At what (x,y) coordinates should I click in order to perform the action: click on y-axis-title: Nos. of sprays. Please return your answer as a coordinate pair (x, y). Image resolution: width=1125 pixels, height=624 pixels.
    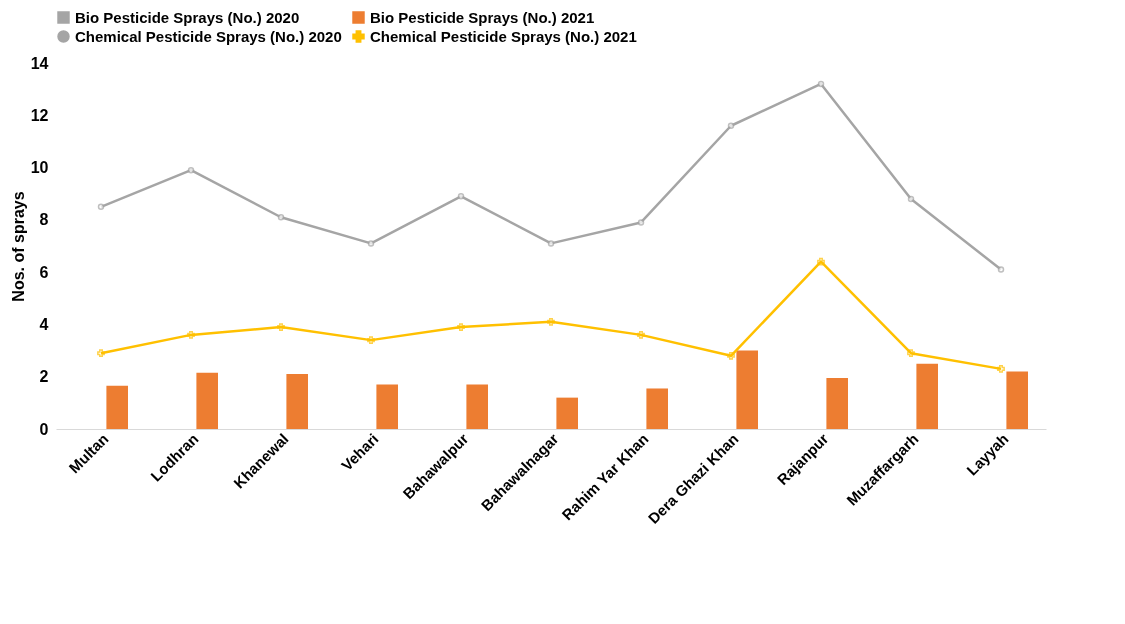
    Looking at the image, I should click on (18, 246).